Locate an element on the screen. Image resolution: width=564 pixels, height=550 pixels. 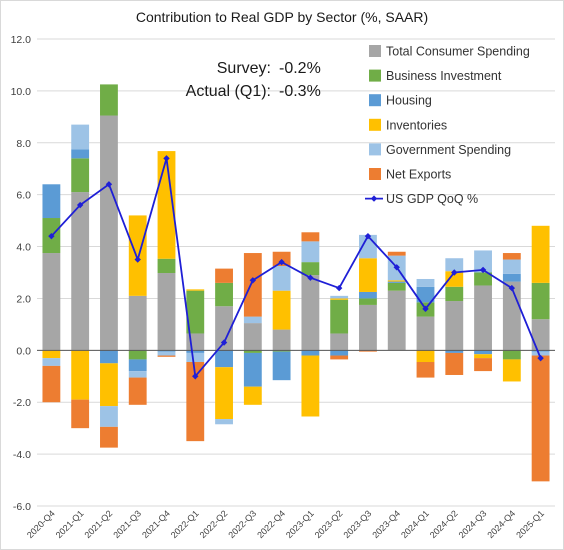
y-tick-label: -6.0 is located at coordinates (22, 507).